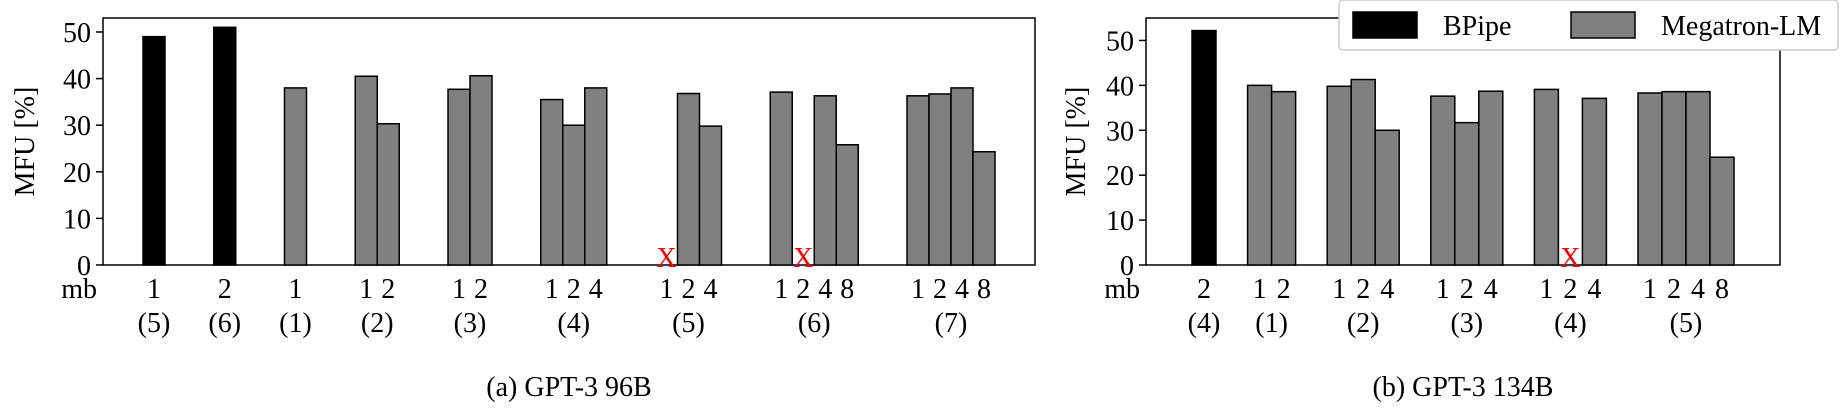 This screenshot has width=1844, height=418. What do you see at coordinates (984, 289) in the screenshot?
I see `x-tick-label: 8` at bounding box center [984, 289].